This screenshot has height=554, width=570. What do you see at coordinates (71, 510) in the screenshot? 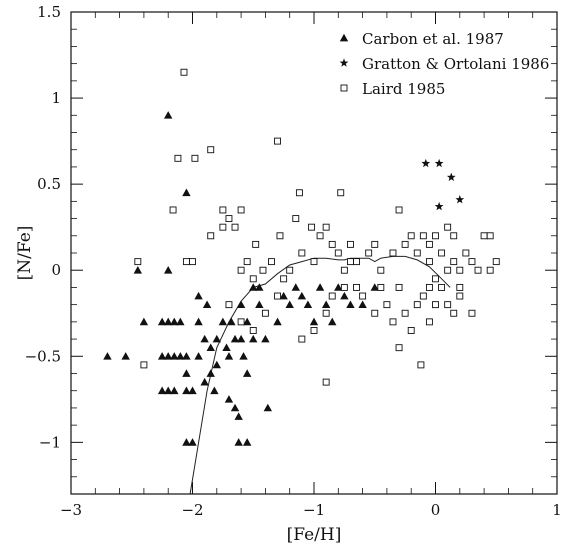
I see `x-tick-label-3: −3` at bounding box center [71, 510].